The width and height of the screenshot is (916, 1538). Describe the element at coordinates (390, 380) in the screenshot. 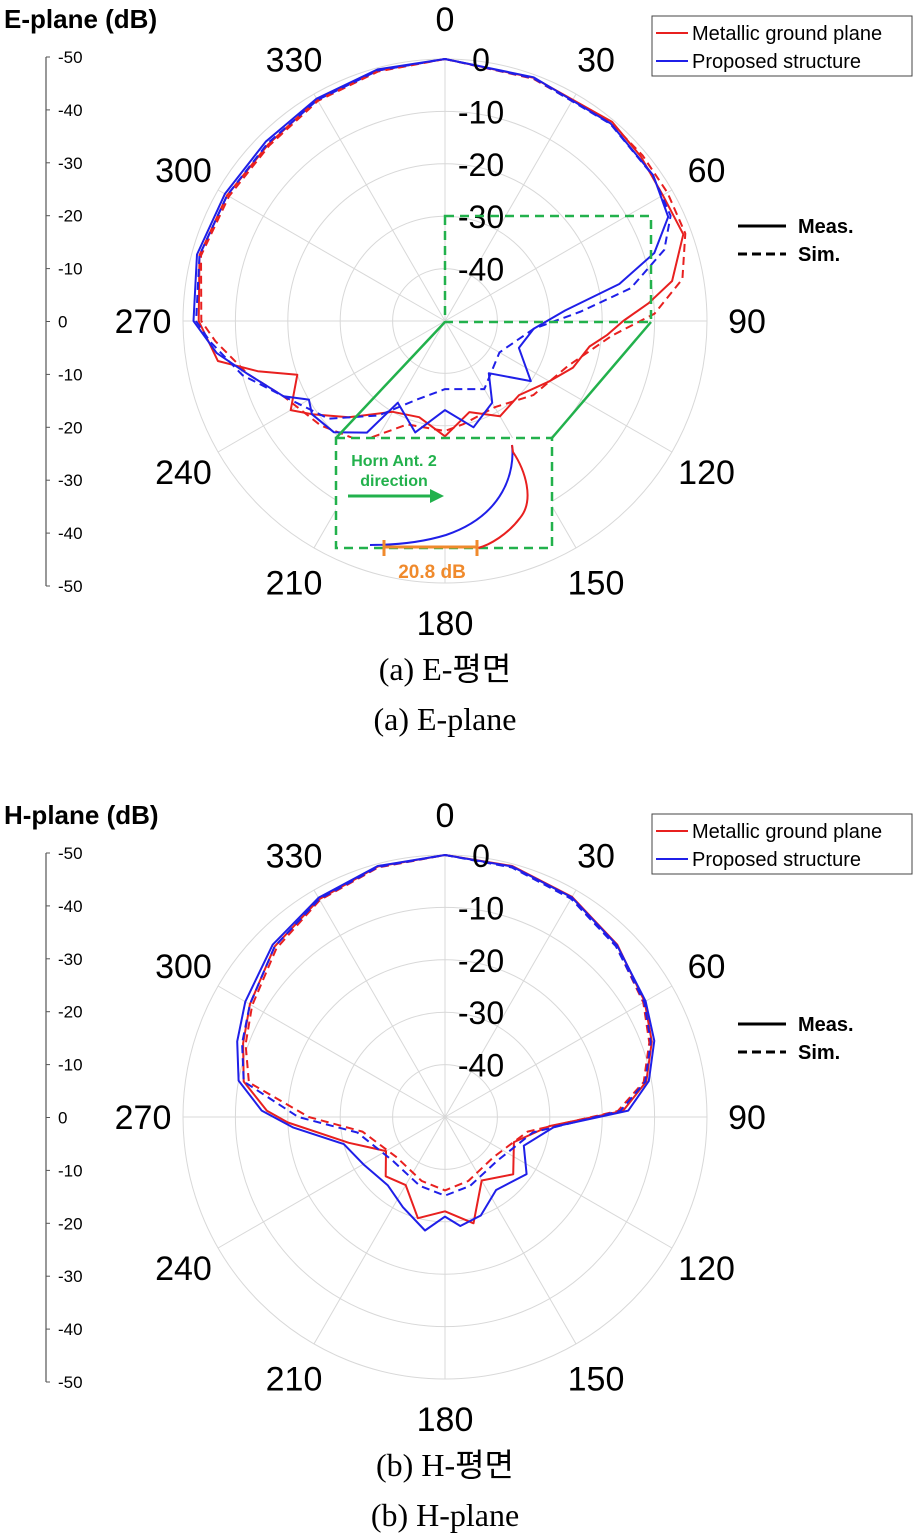

I see `zoom-connector-left` at that location.